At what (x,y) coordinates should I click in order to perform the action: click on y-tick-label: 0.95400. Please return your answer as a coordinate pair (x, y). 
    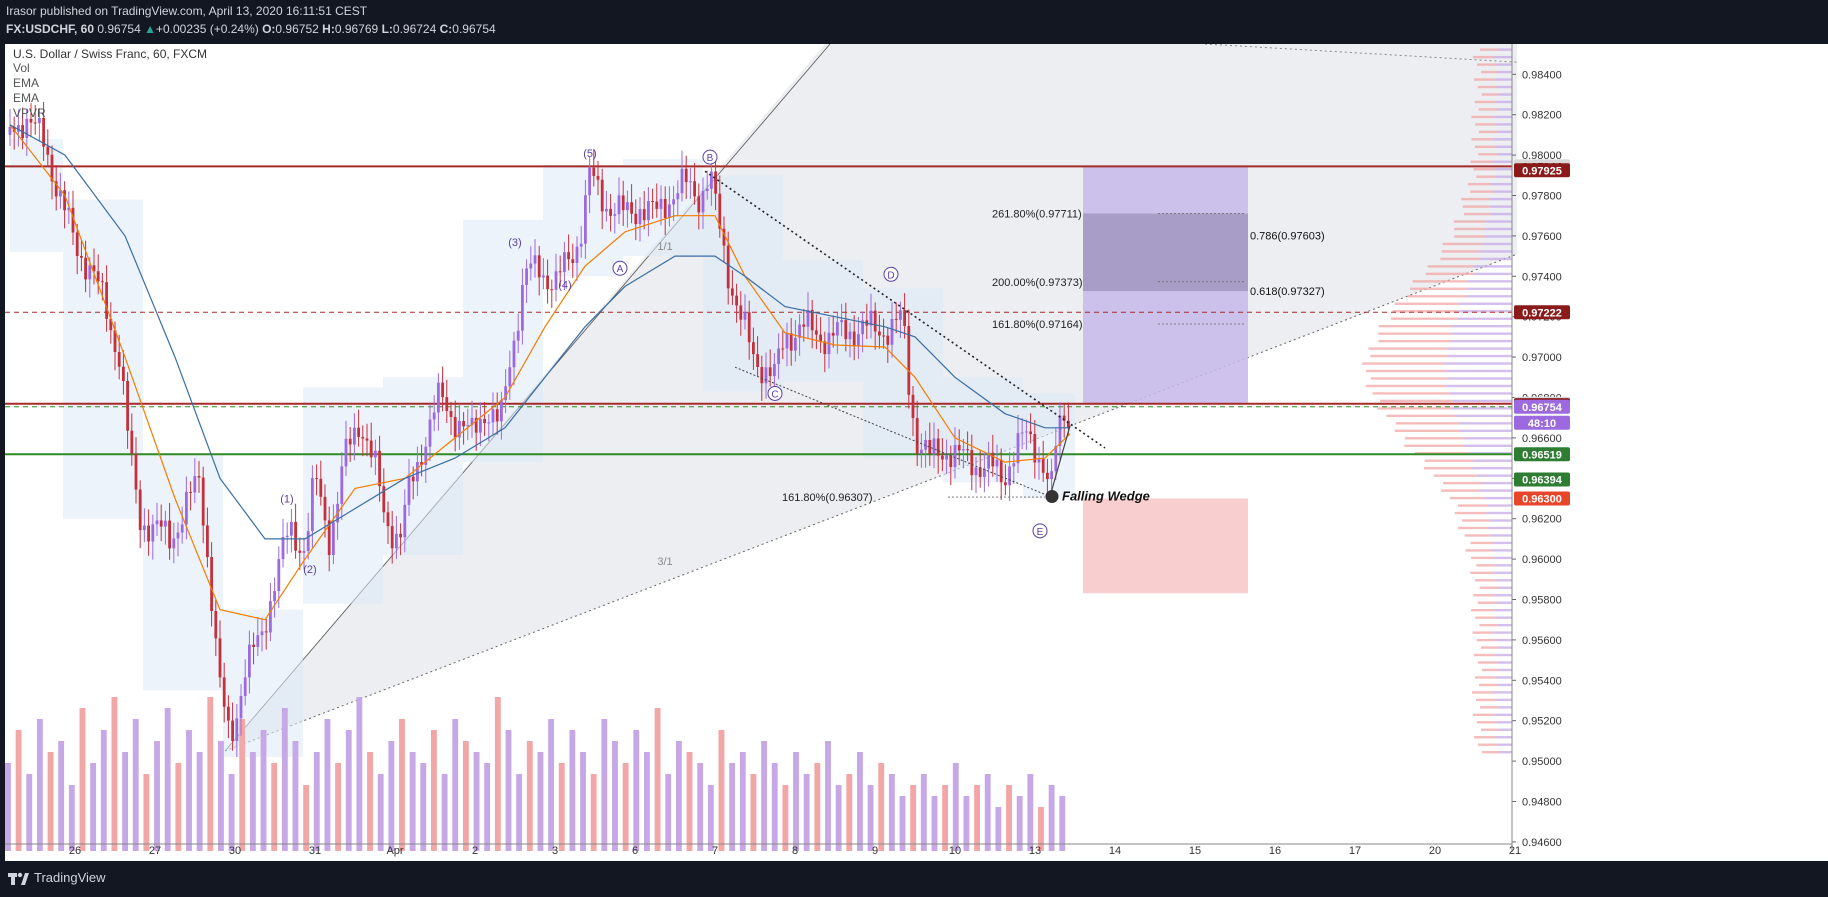
    Looking at the image, I should click on (1542, 681).